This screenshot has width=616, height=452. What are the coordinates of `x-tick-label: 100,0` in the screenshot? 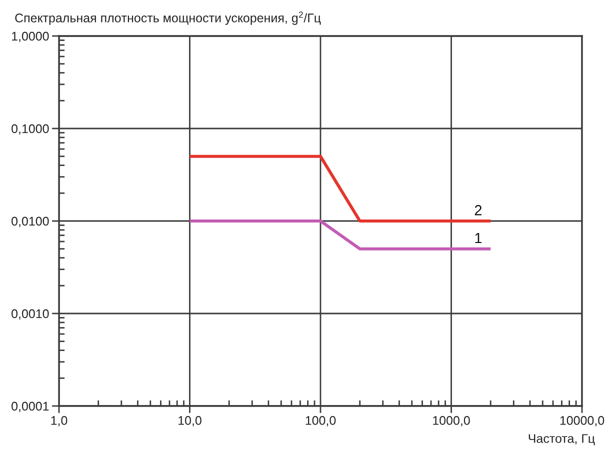 It's located at (321, 421).